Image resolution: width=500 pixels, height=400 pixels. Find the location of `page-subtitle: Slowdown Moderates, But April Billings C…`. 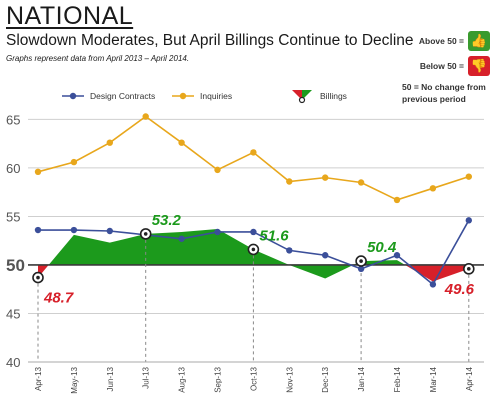

page-subtitle: Slowdown Moderates, But April Billings C… is located at coordinates (210, 40).